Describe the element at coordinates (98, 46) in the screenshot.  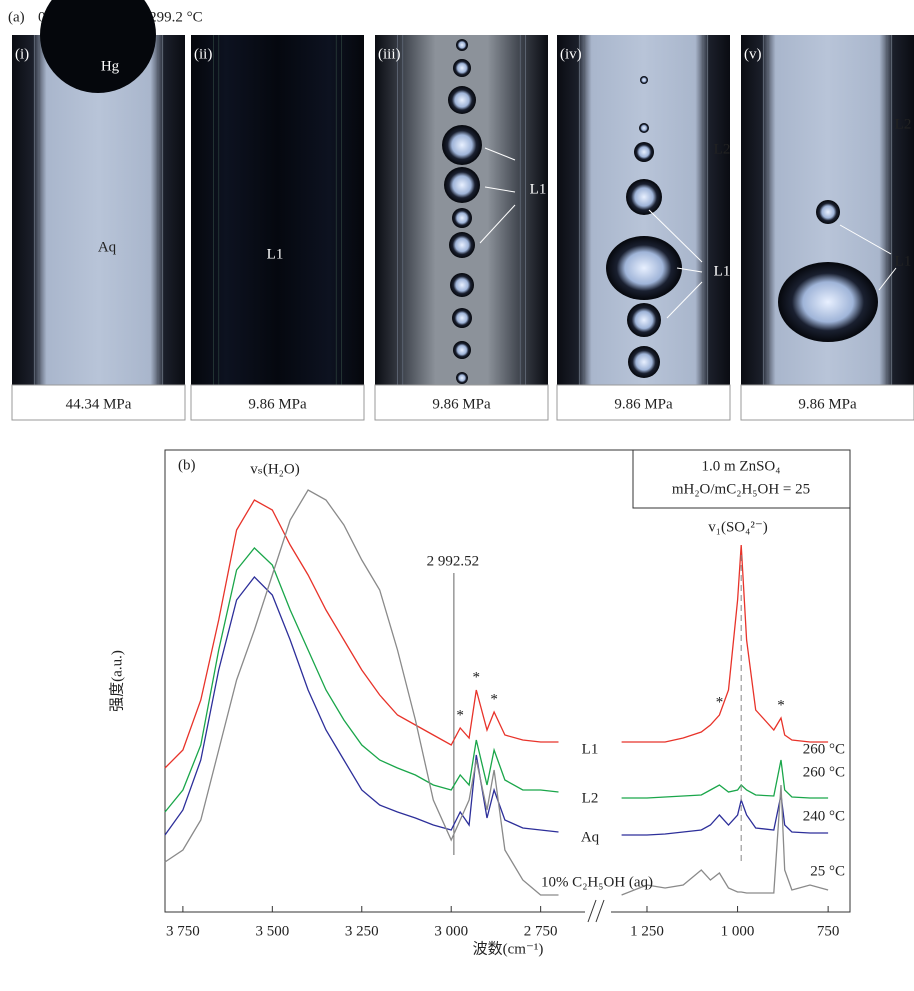
I see `mercury` at that location.